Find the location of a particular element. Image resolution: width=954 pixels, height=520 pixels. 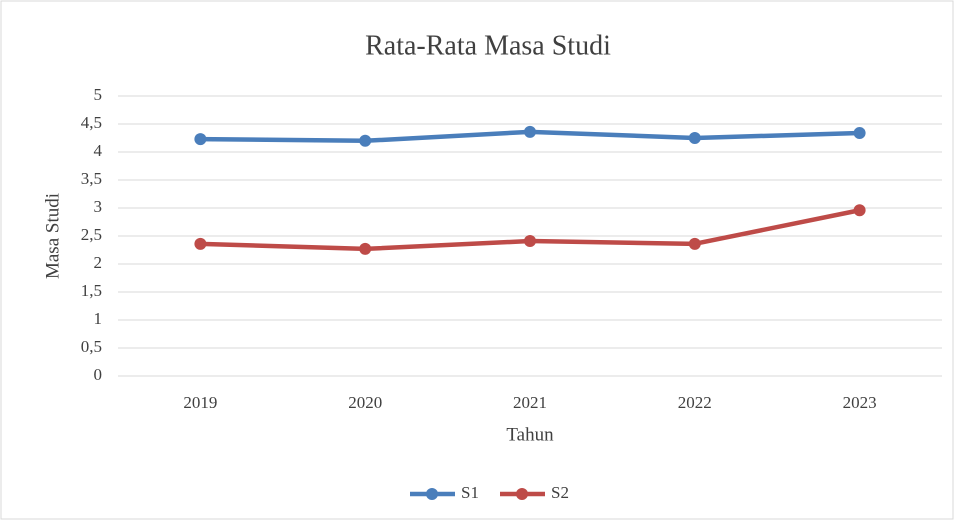

y-tick-label: 3 is located at coordinates (98, 206).